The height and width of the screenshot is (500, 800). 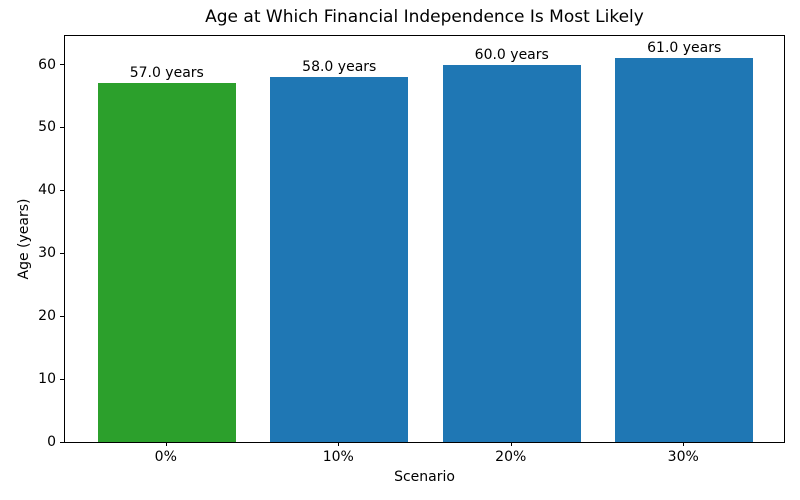 What do you see at coordinates (683, 457) in the screenshot?
I see `x-tick-label: 30%` at bounding box center [683, 457].